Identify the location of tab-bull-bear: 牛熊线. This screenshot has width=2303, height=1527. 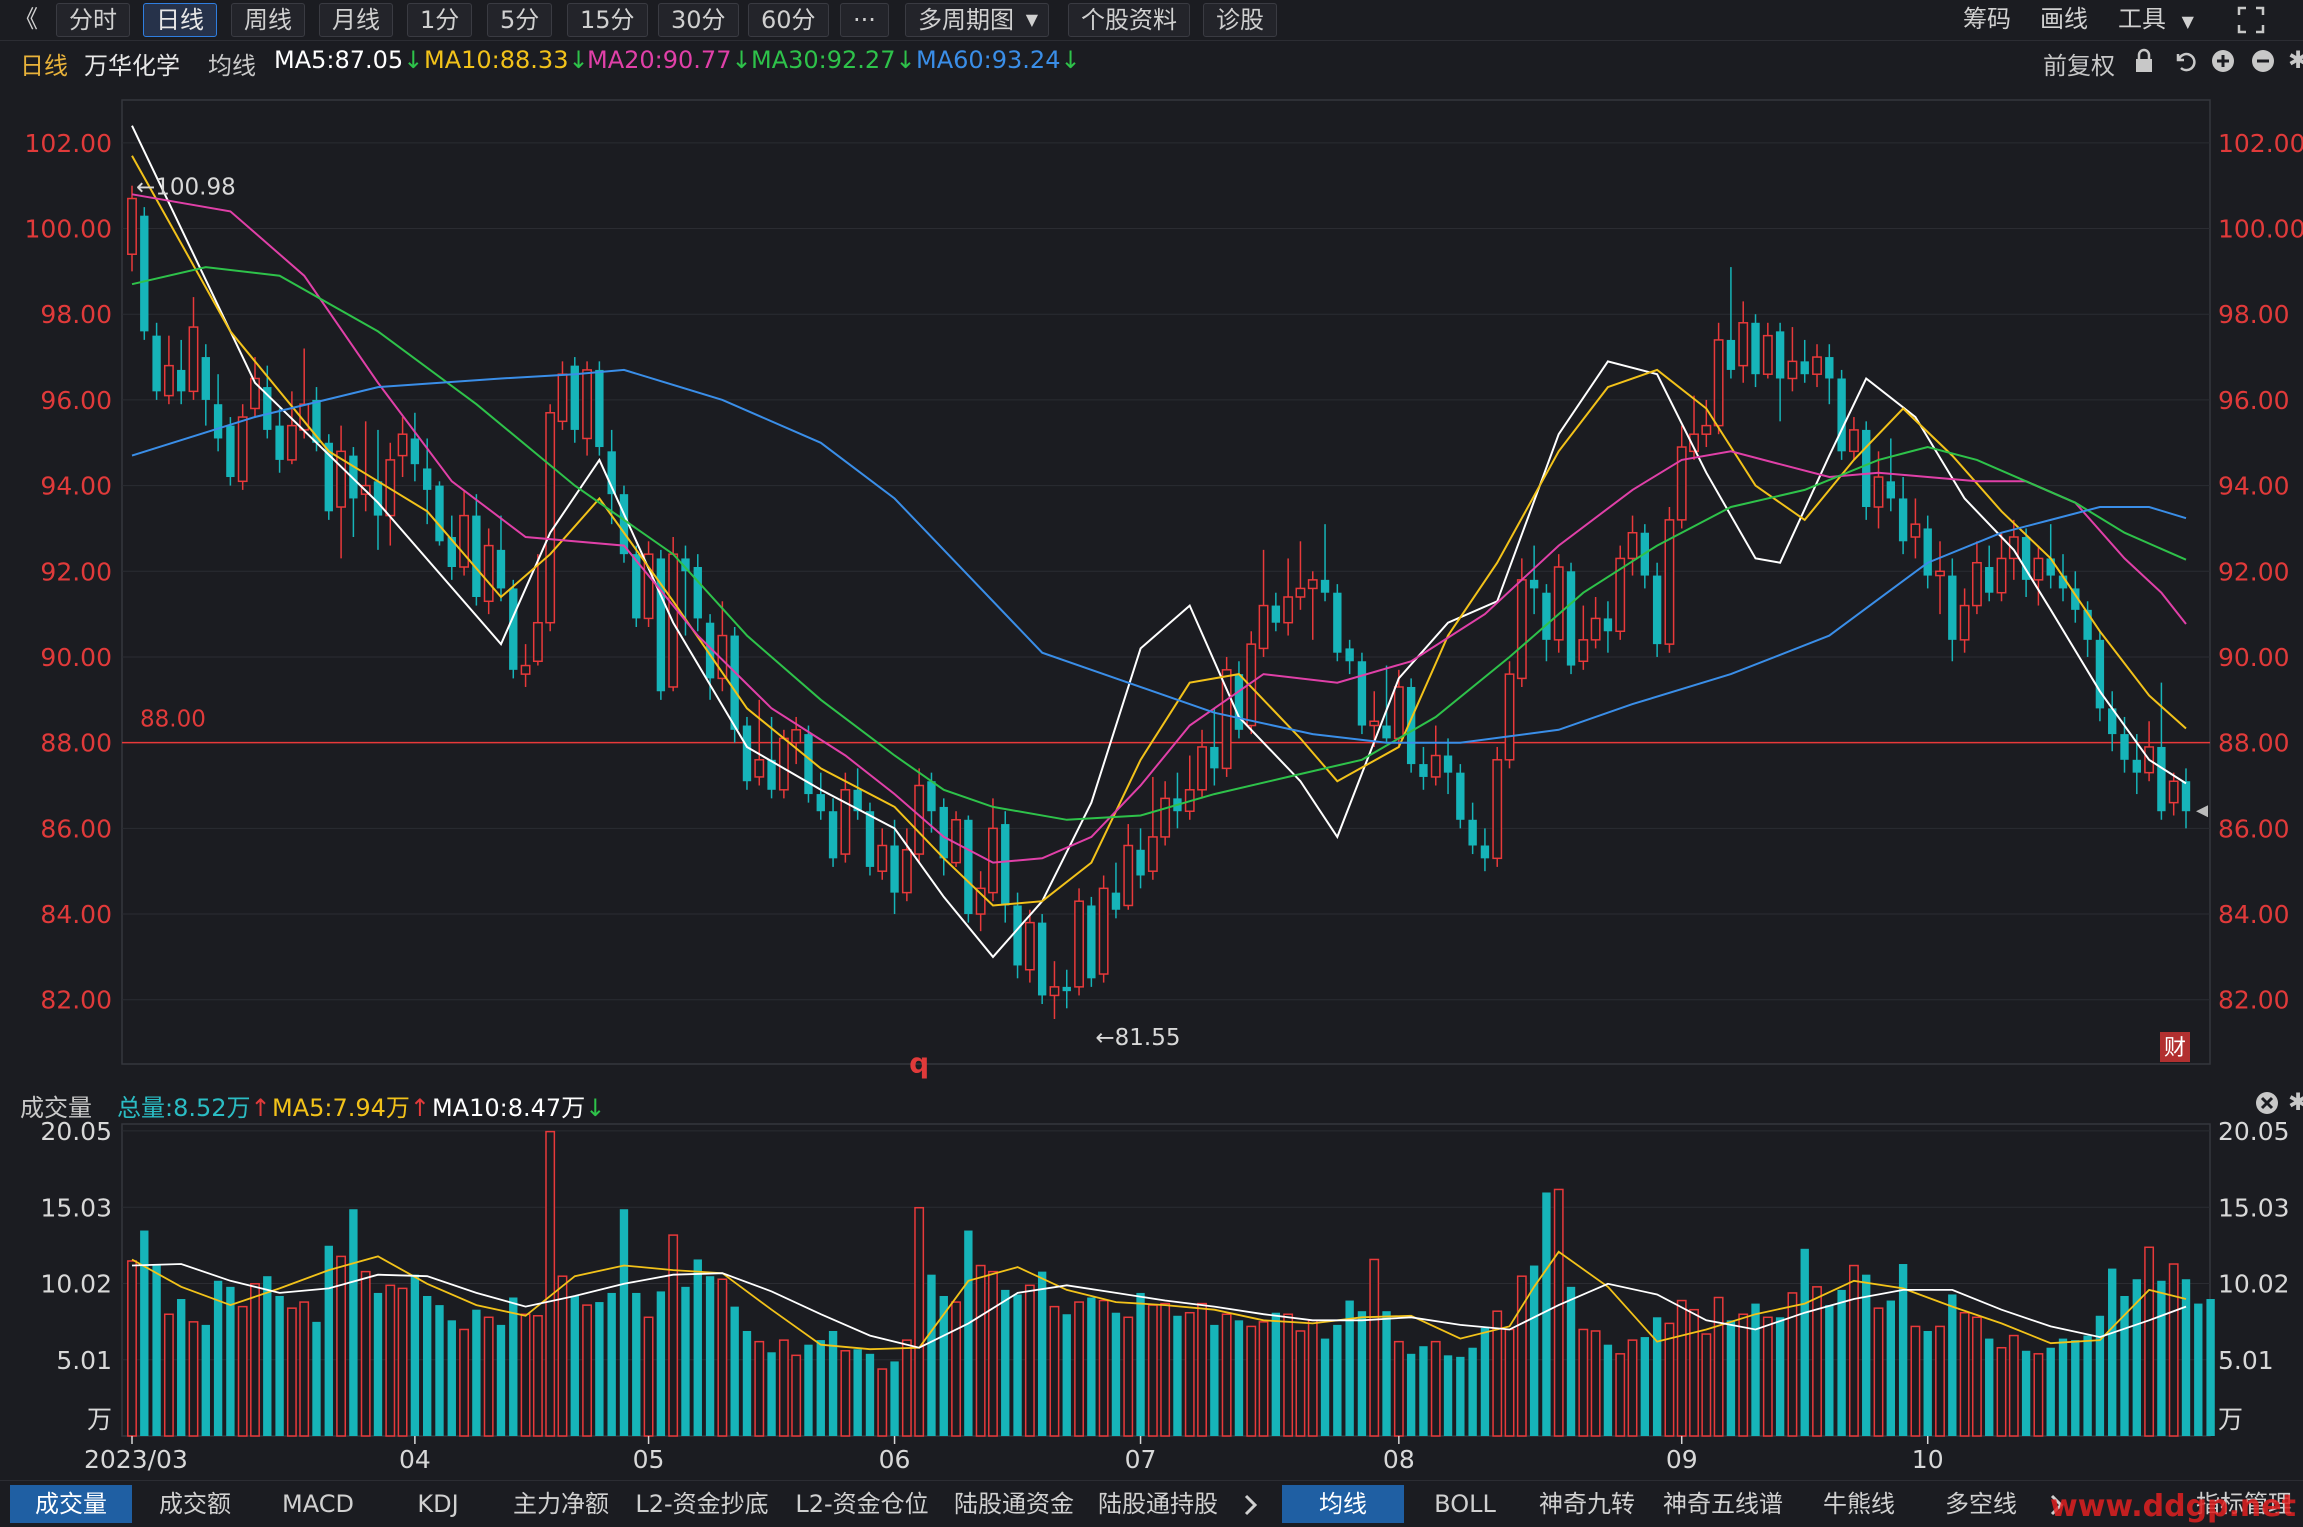
(1859, 1504).